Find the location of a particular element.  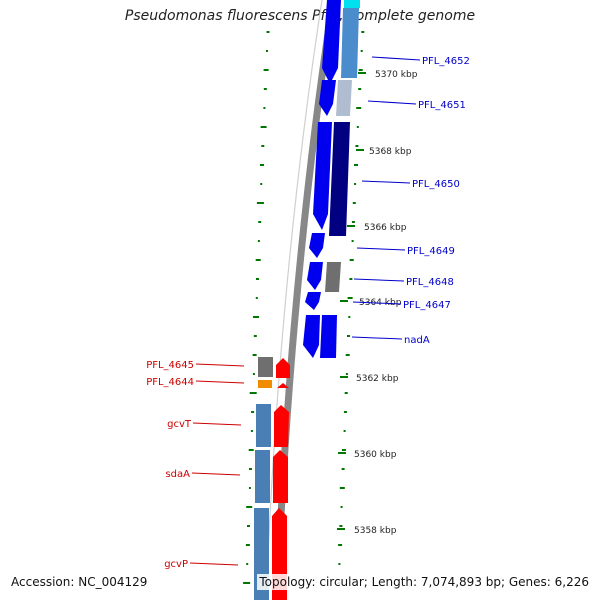

cds-pfl4652 is located at coordinates (331, 42).